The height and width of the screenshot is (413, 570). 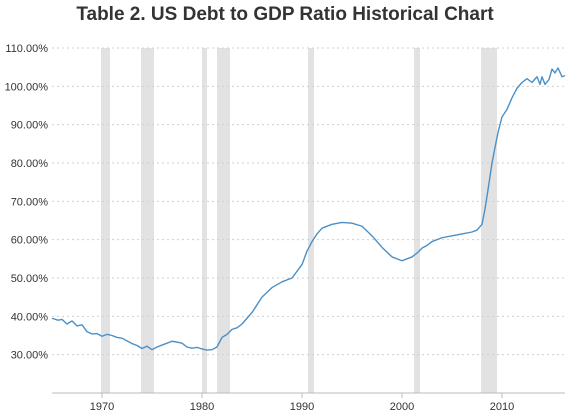 I want to click on x-tick-label: 2010, so click(x=502, y=407).